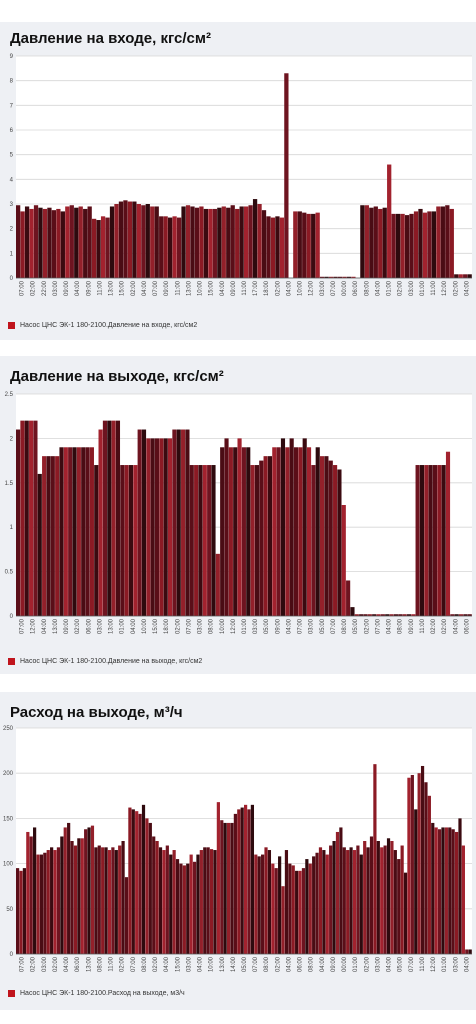  I want to click on x-tick-label: 00:00, so click(345, 288).